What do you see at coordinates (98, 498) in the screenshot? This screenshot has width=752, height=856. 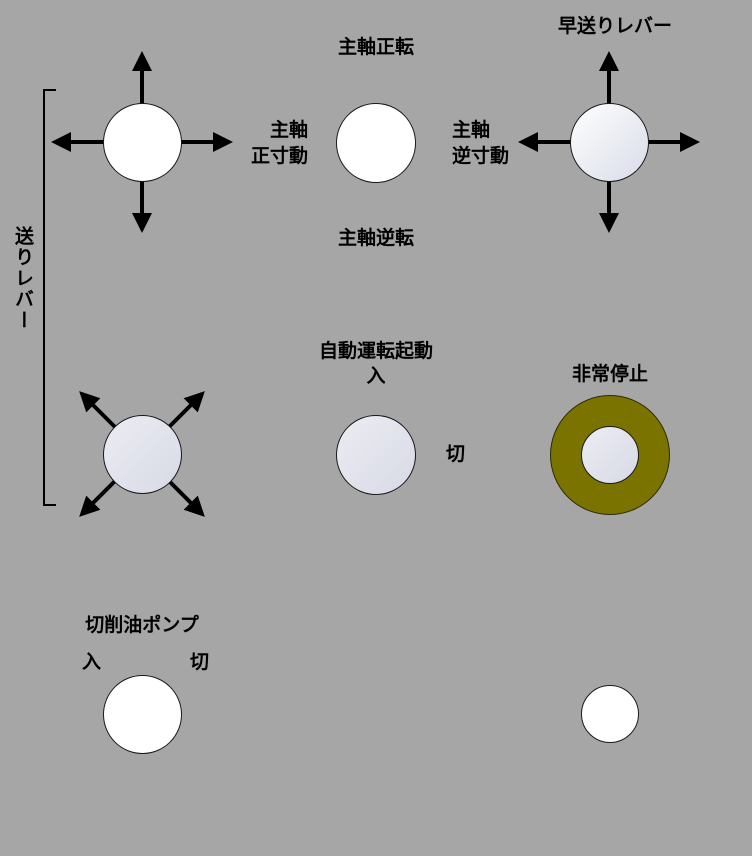 I see `arrow-down-left-icon` at bounding box center [98, 498].